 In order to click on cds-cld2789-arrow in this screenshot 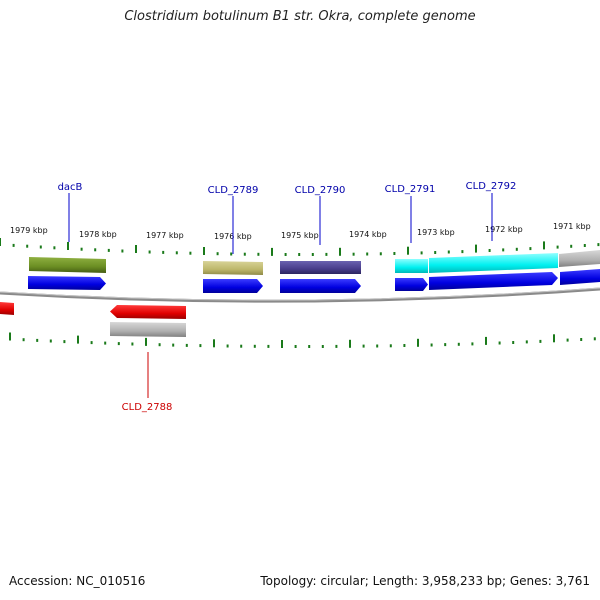, I will do `click(233, 286)`.